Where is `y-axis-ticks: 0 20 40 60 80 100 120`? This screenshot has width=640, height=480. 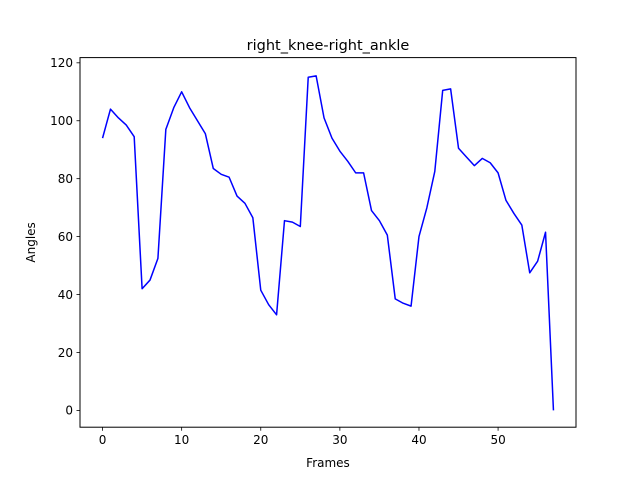
y-axis-ticks: 0 20 40 60 80 100 120 is located at coordinates (65, 237).